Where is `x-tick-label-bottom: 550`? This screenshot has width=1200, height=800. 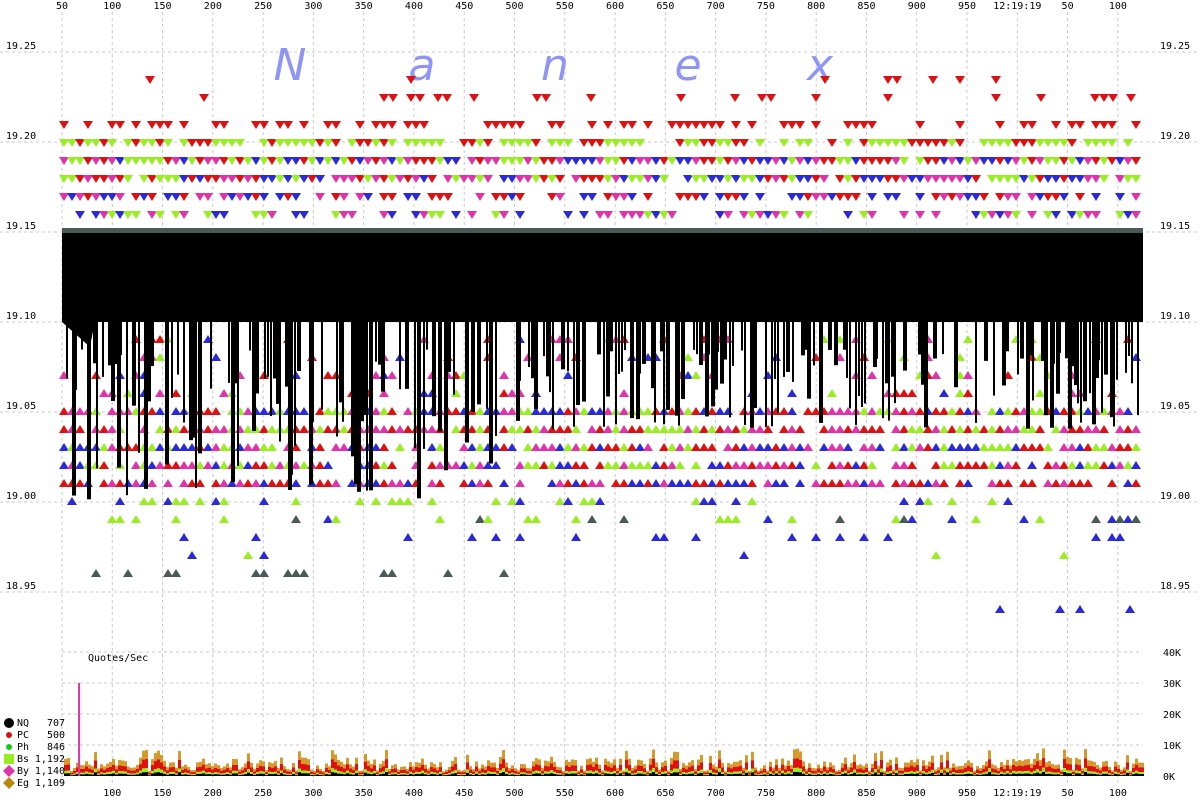
x-tick-label-bottom: 550 is located at coordinates (565, 793).